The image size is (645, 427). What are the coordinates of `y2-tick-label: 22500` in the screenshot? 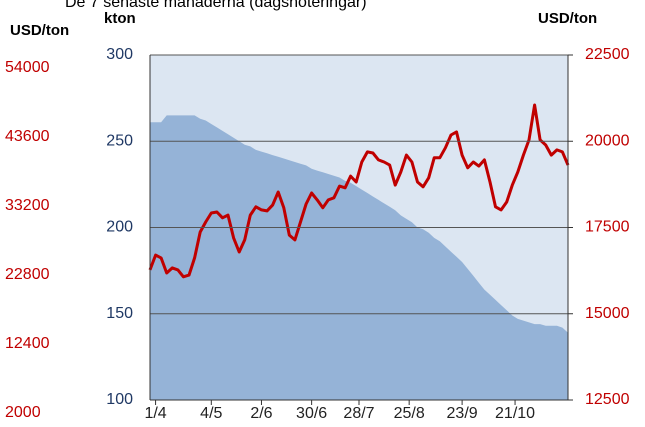 It's located at (607, 54).